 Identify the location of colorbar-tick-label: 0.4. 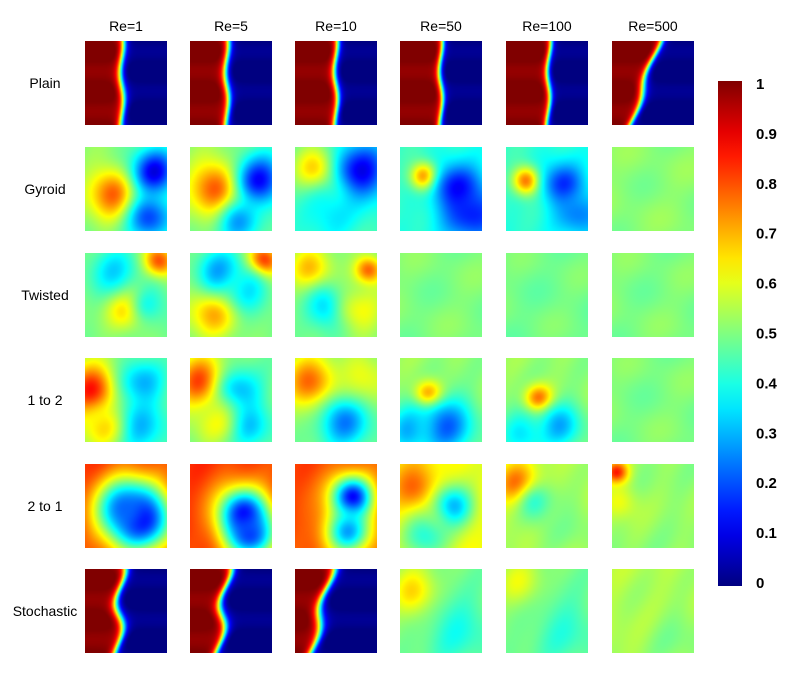
(767, 383).